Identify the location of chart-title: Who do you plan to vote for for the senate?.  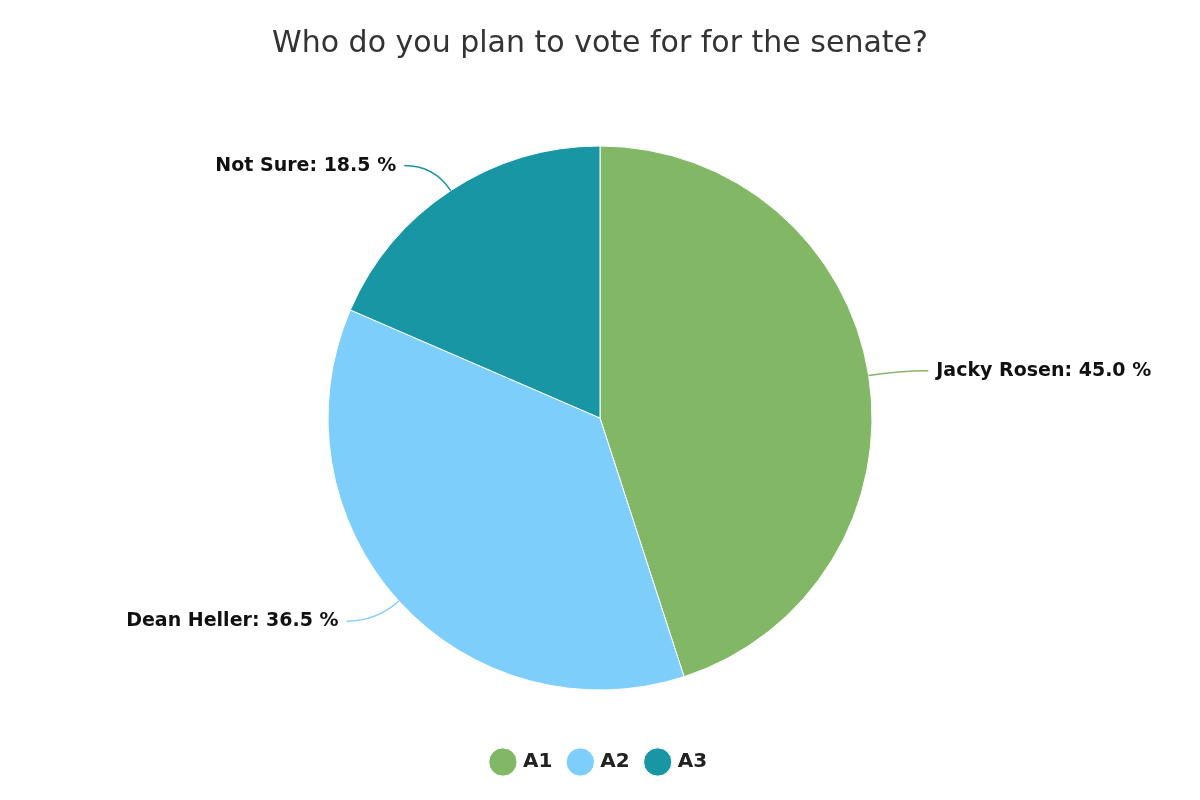
(600, 41).